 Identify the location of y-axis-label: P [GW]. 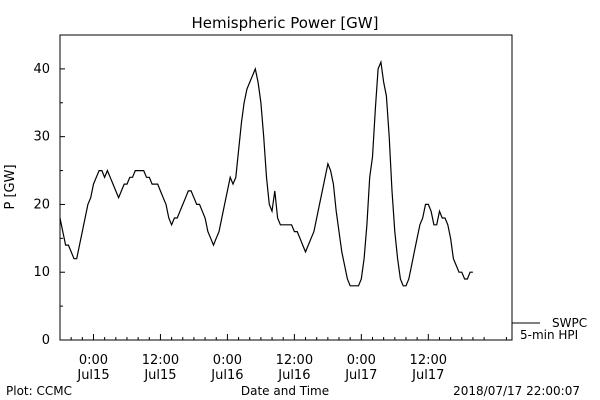
(10, 186).